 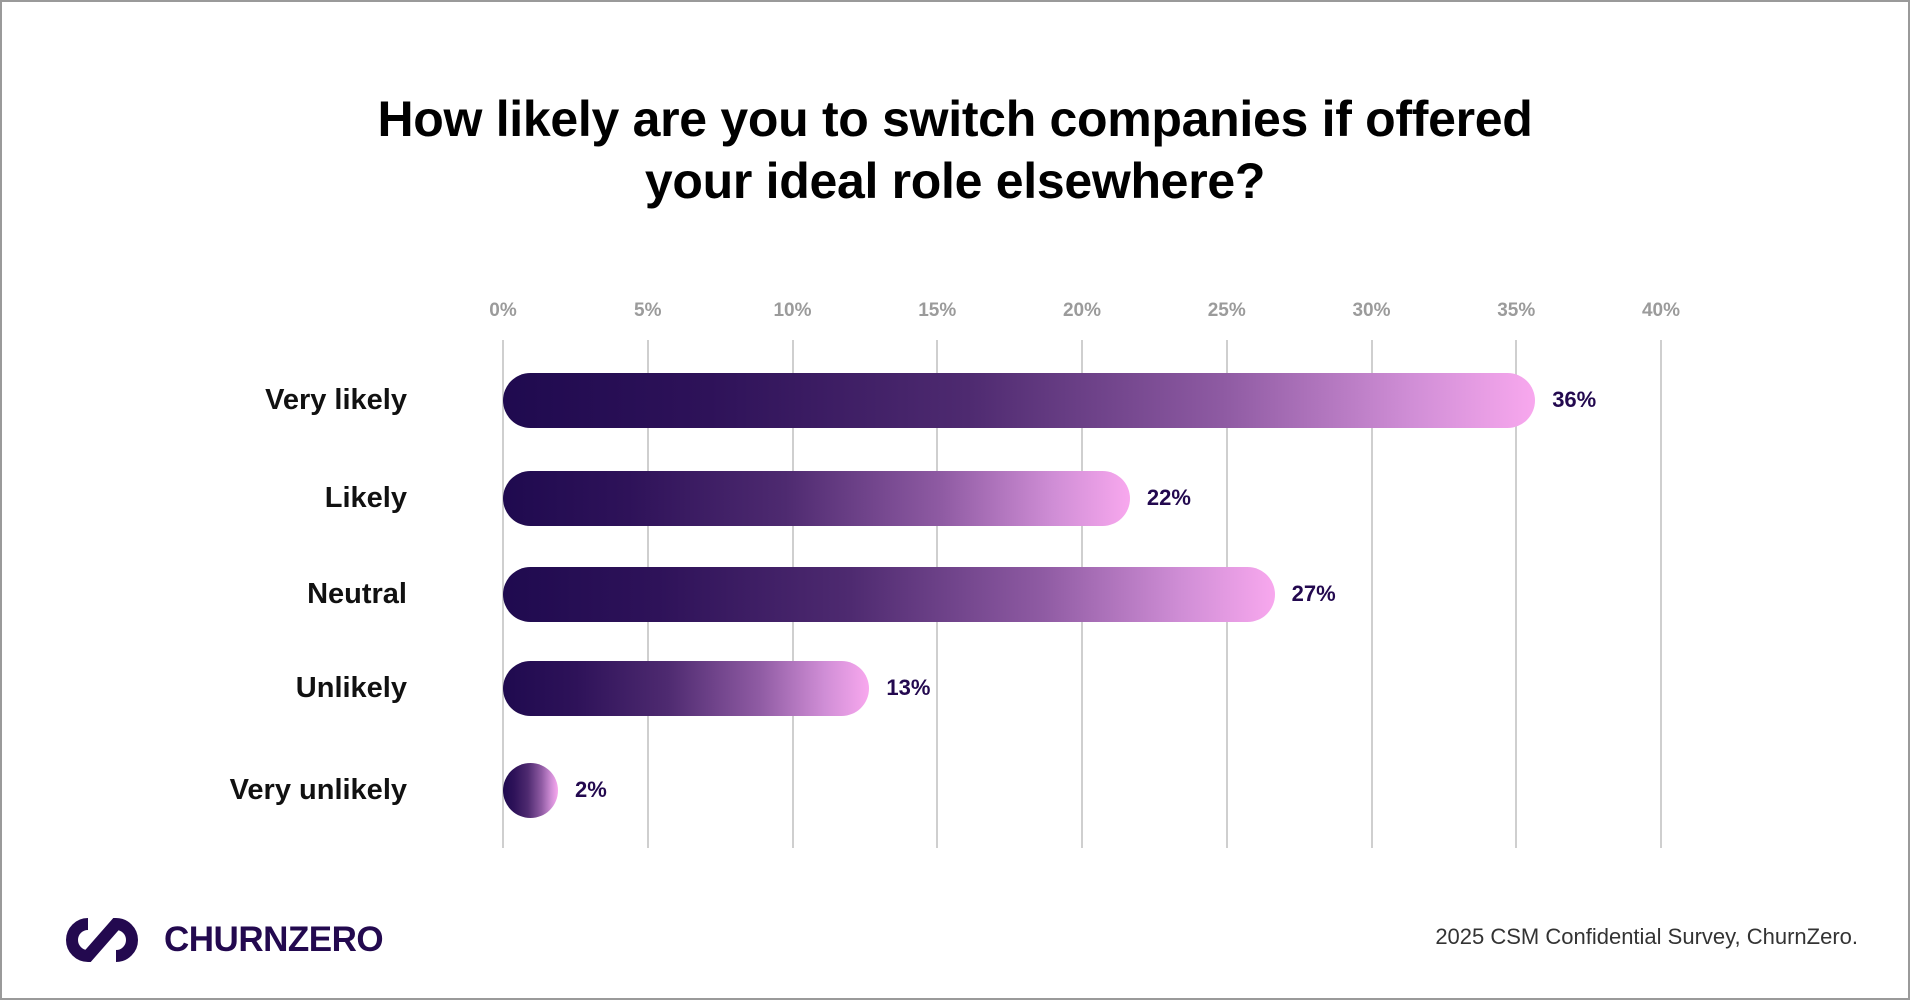 I want to click on category-label: Likely, so click(x=365, y=498).